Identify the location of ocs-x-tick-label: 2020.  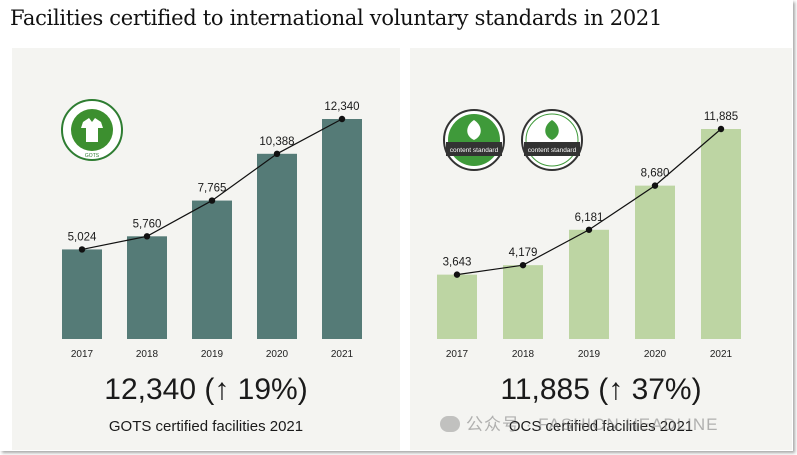
(655, 354).